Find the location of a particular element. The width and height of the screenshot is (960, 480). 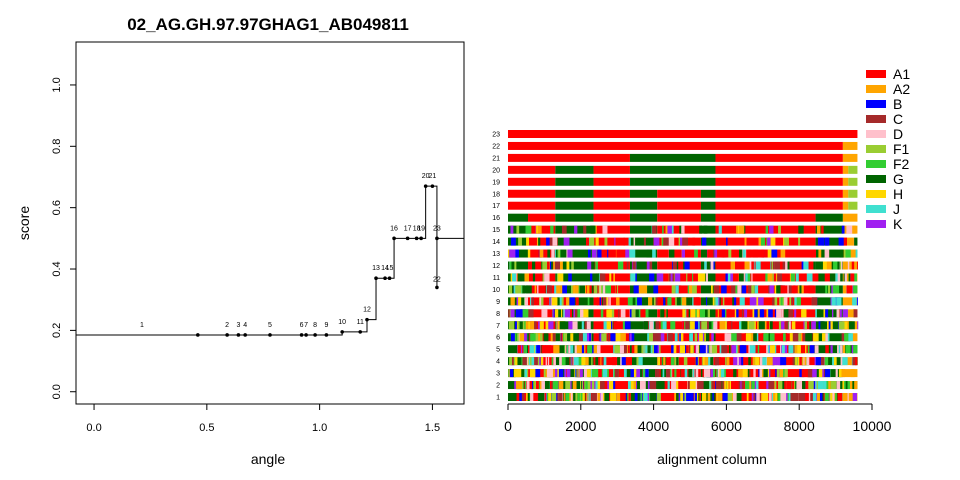

row-label: 23 is located at coordinates (496, 135).